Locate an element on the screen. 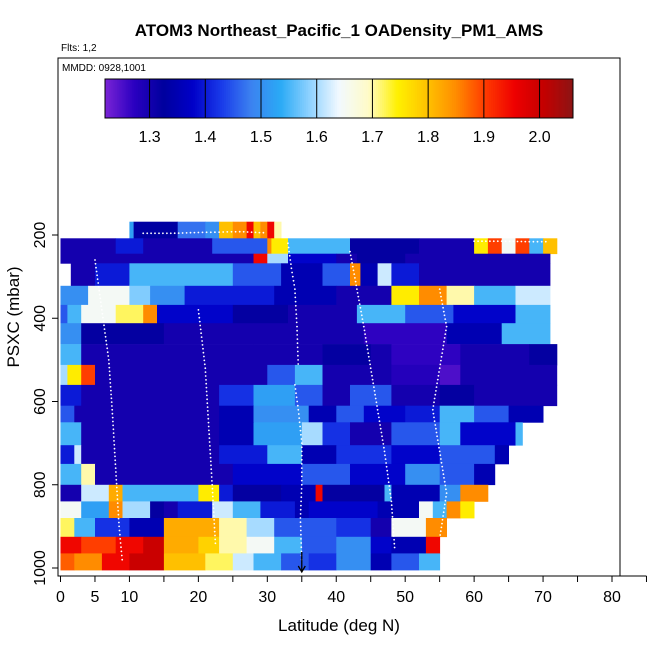 This screenshot has width=650, height=650. x-tick-label: 30 is located at coordinates (267, 597).